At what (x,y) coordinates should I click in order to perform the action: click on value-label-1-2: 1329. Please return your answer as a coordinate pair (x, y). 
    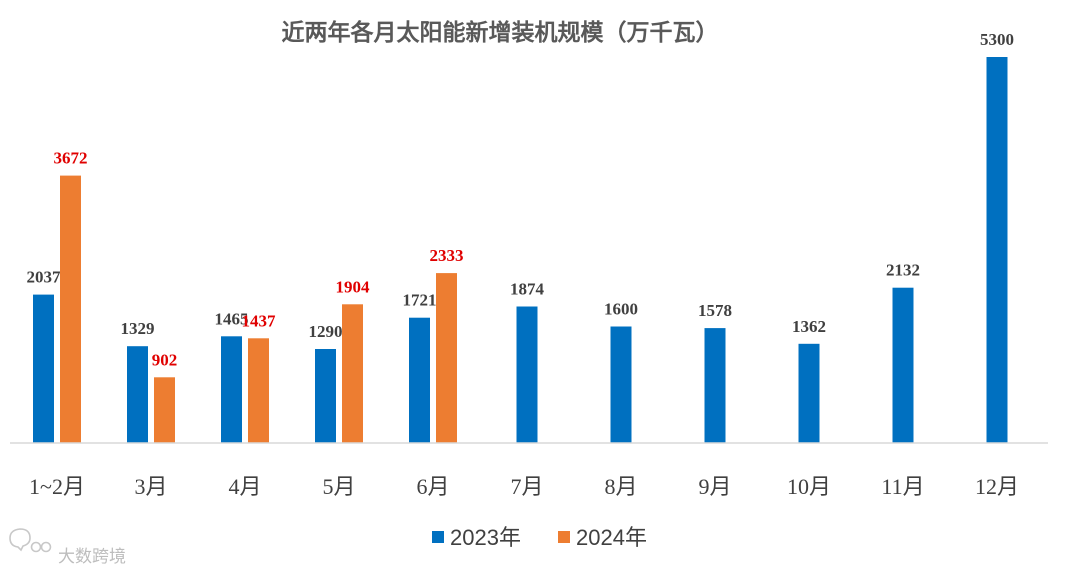
    Looking at the image, I should click on (138, 328).